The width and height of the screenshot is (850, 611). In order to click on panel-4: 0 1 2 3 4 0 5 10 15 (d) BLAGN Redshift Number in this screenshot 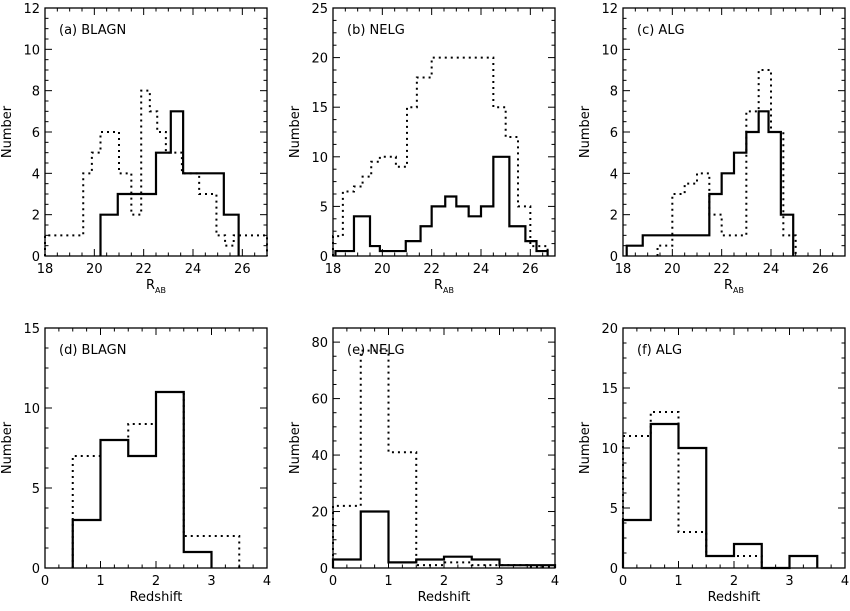, I will do `click(135, 463)`.